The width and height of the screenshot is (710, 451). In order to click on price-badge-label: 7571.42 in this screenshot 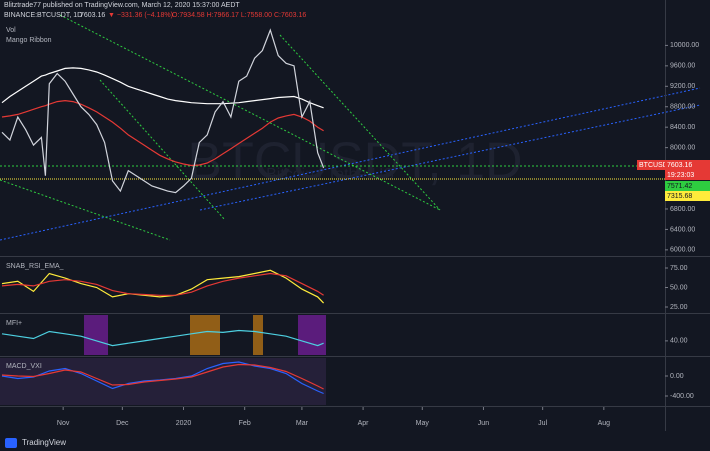, I will do `click(679, 186)`.